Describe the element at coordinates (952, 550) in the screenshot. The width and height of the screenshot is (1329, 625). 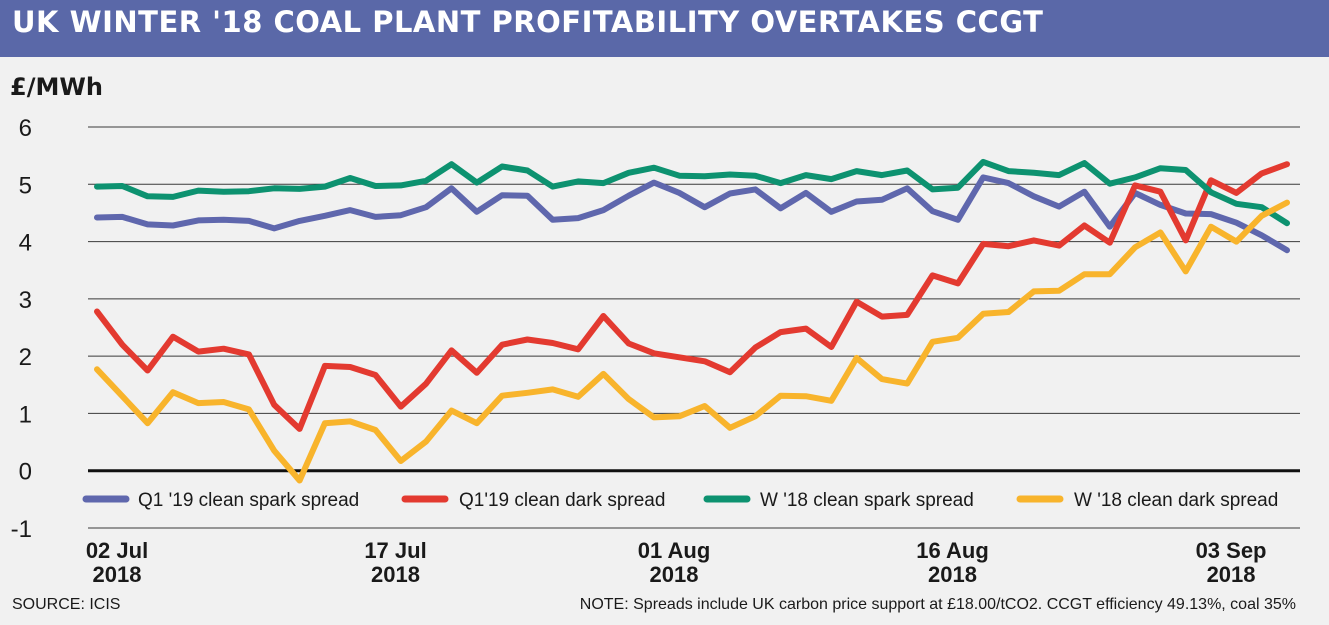
I see `x-tick-label: 16 Aug` at that location.